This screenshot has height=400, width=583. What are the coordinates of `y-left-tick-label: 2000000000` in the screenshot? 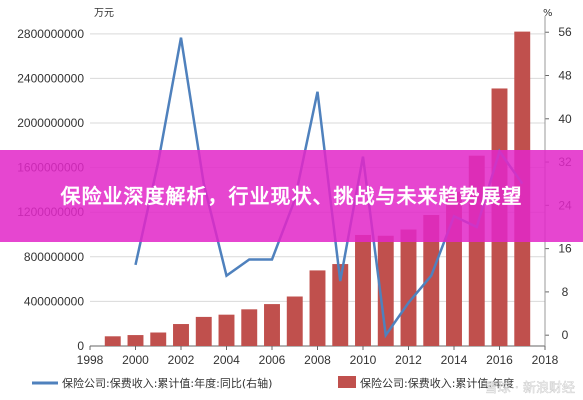 It's located at (50, 123).